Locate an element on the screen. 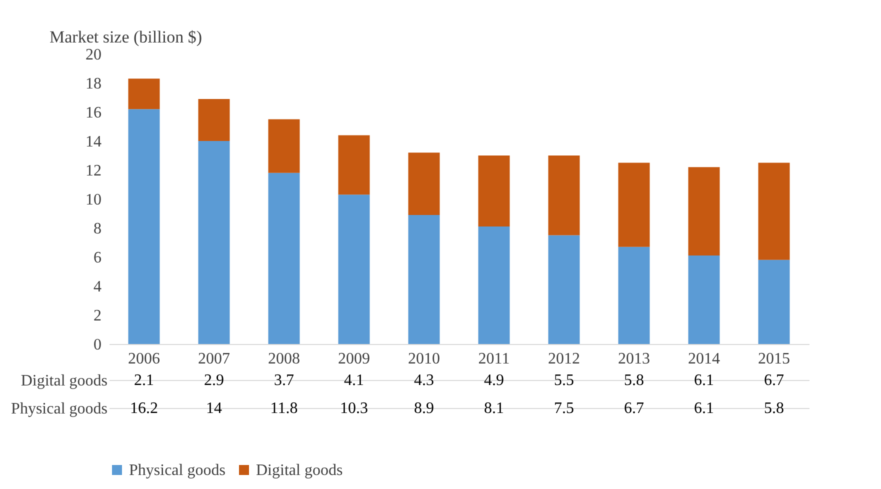 The height and width of the screenshot is (489, 881). y-axis-title: Market size (billion $) is located at coordinates (126, 37).